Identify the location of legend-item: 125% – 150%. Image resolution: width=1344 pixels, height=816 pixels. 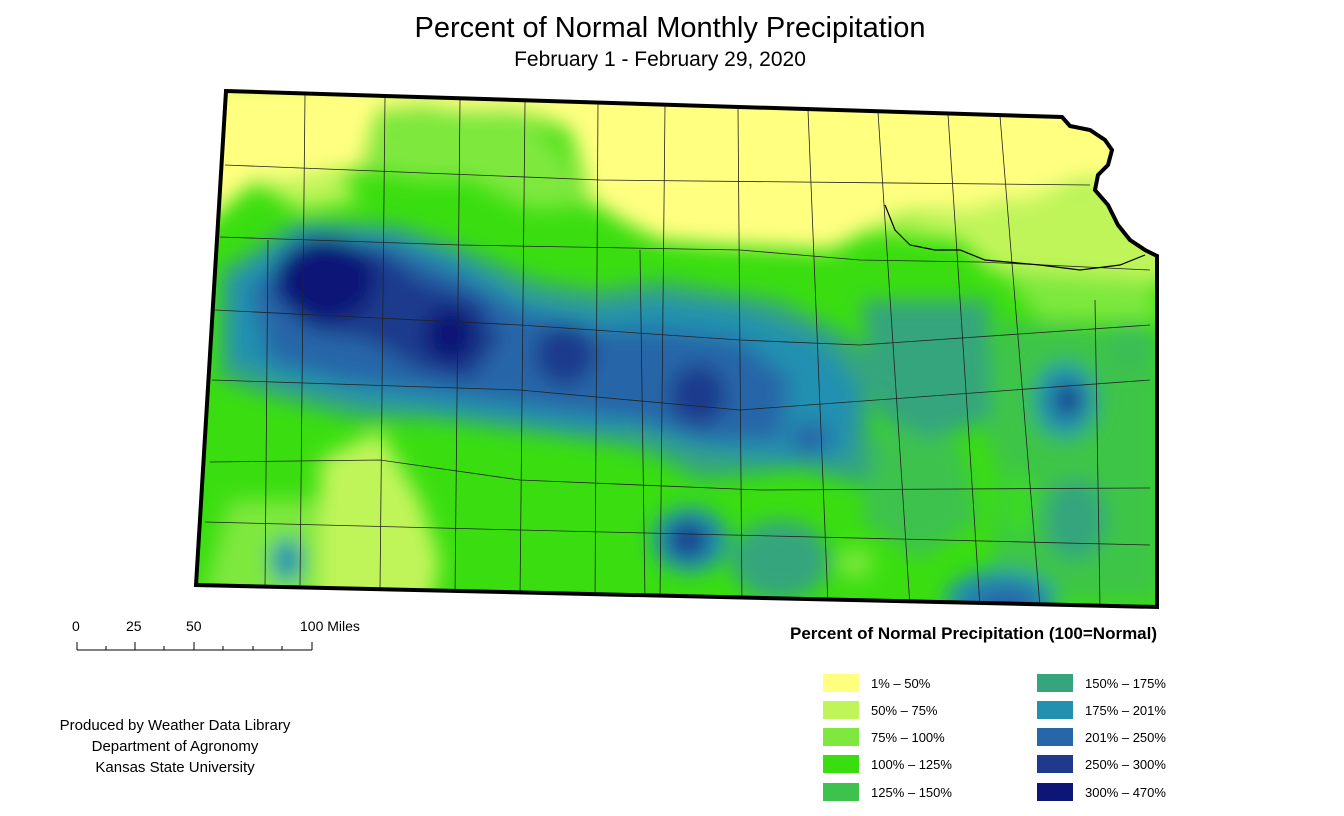
(887, 792).